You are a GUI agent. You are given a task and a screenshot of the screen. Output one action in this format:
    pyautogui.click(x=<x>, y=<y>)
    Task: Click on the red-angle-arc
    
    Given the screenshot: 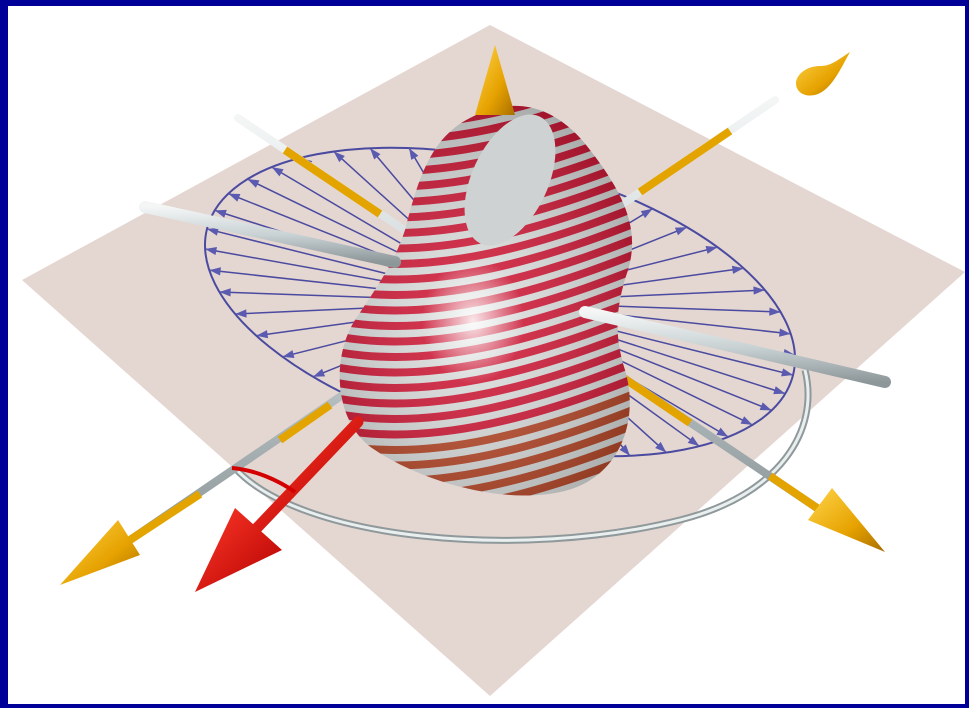 What is the action you would take?
    pyautogui.click(x=264, y=480)
    